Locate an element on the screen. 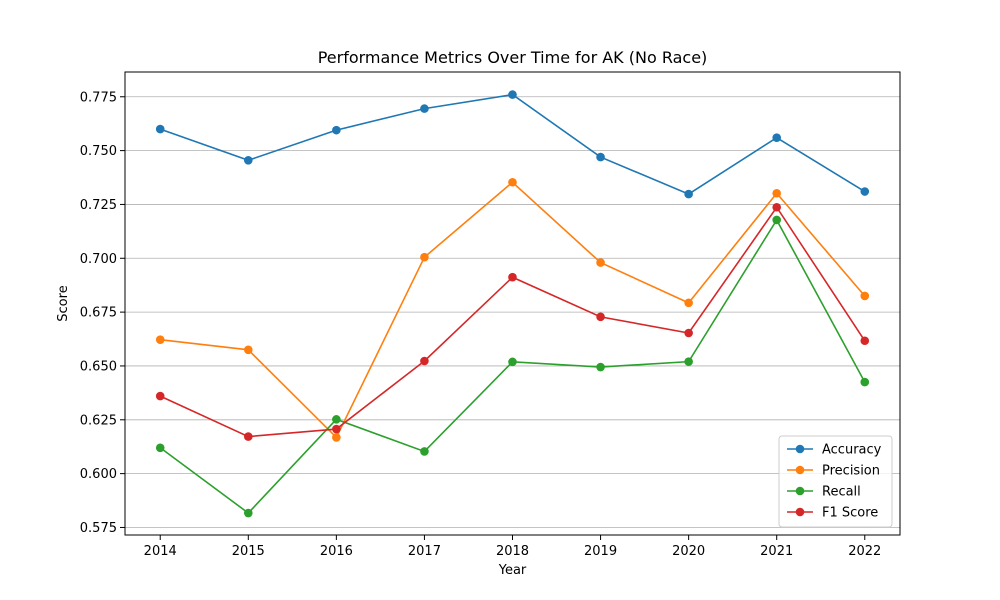  x-tick-label: 2018 is located at coordinates (512, 551).